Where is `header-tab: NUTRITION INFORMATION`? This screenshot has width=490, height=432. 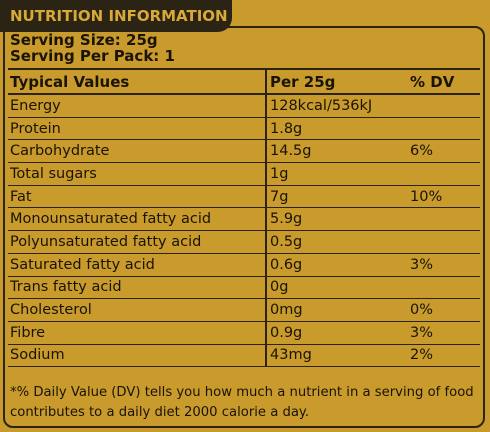
header-tab: NUTRITION INFORMATION is located at coordinates (116, 16).